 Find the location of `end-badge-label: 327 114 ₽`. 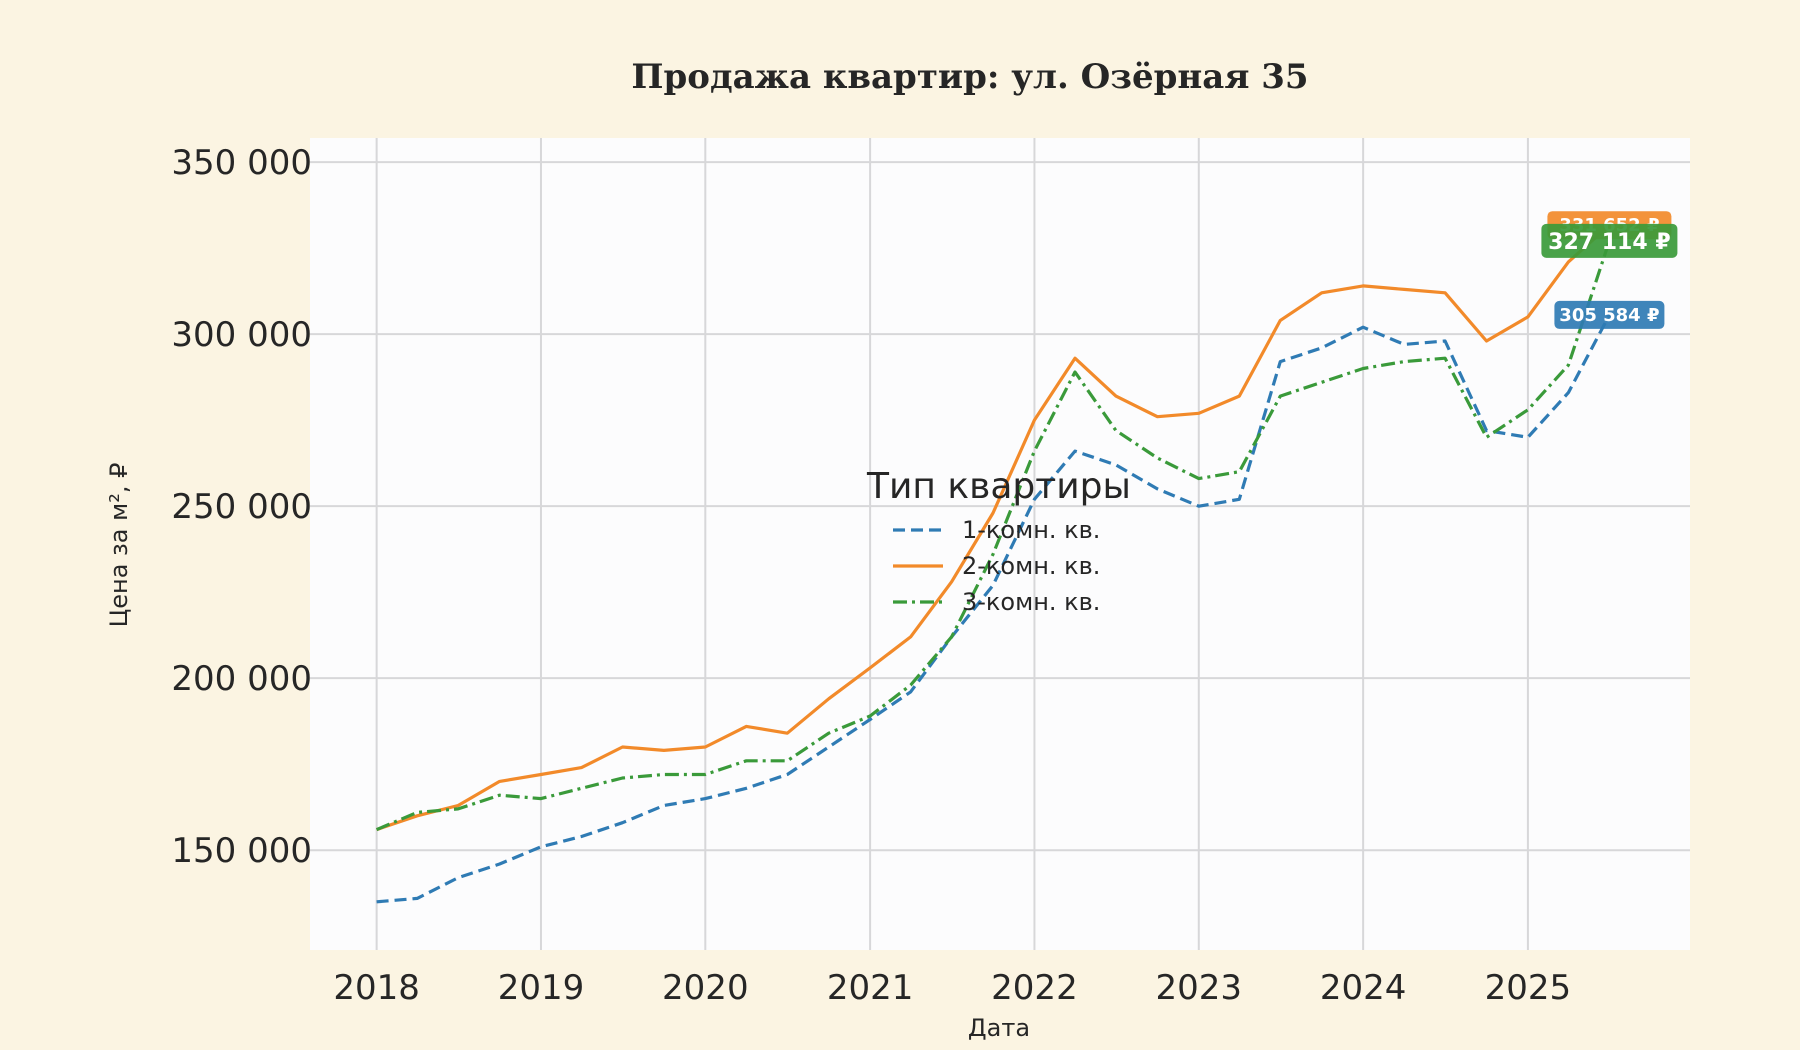

end-badge-label: 327 114 ₽ is located at coordinates (1609, 242).